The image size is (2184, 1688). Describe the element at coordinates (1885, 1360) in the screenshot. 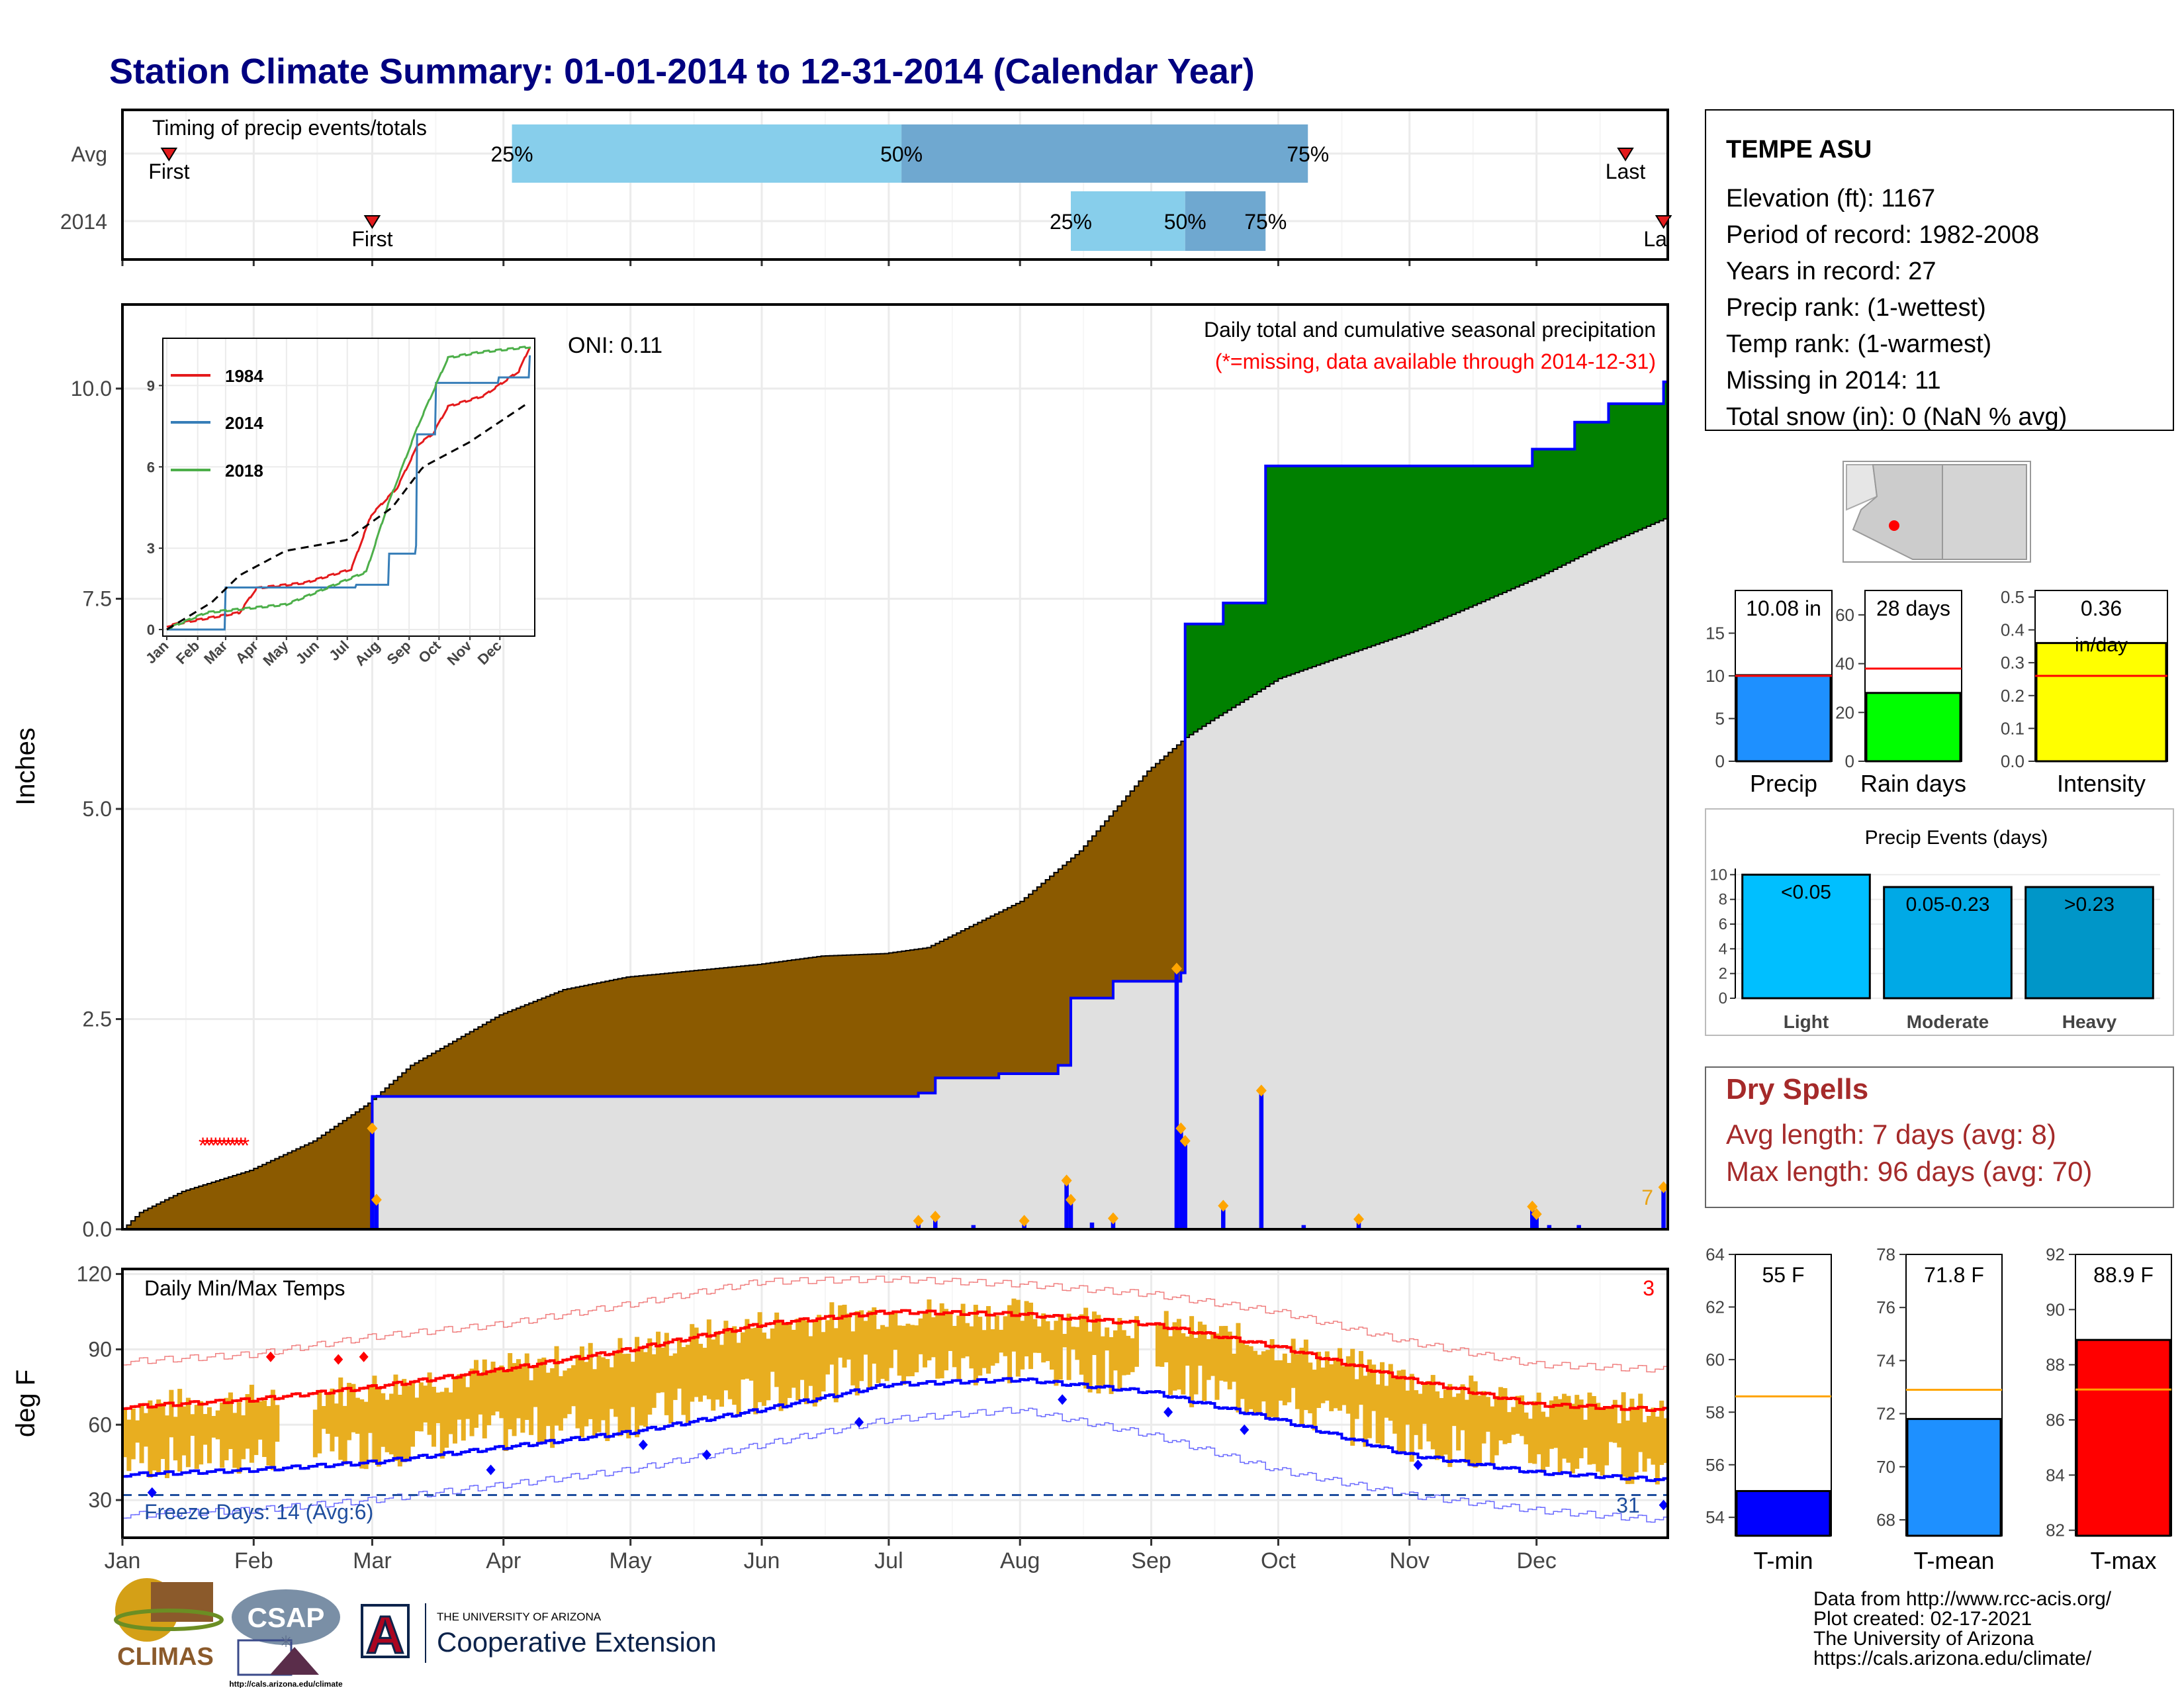

I see `temp-summary-y-tick-label: 74` at that location.